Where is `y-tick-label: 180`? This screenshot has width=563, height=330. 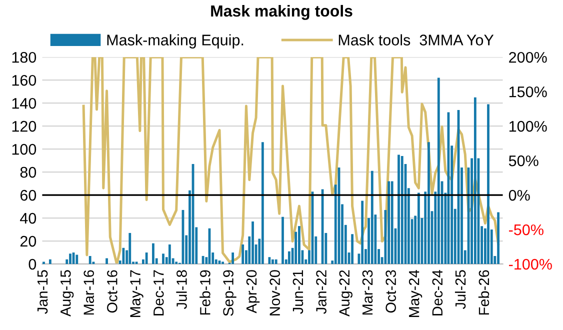
y-tick-label: 180 is located at coordinates (24, 57).